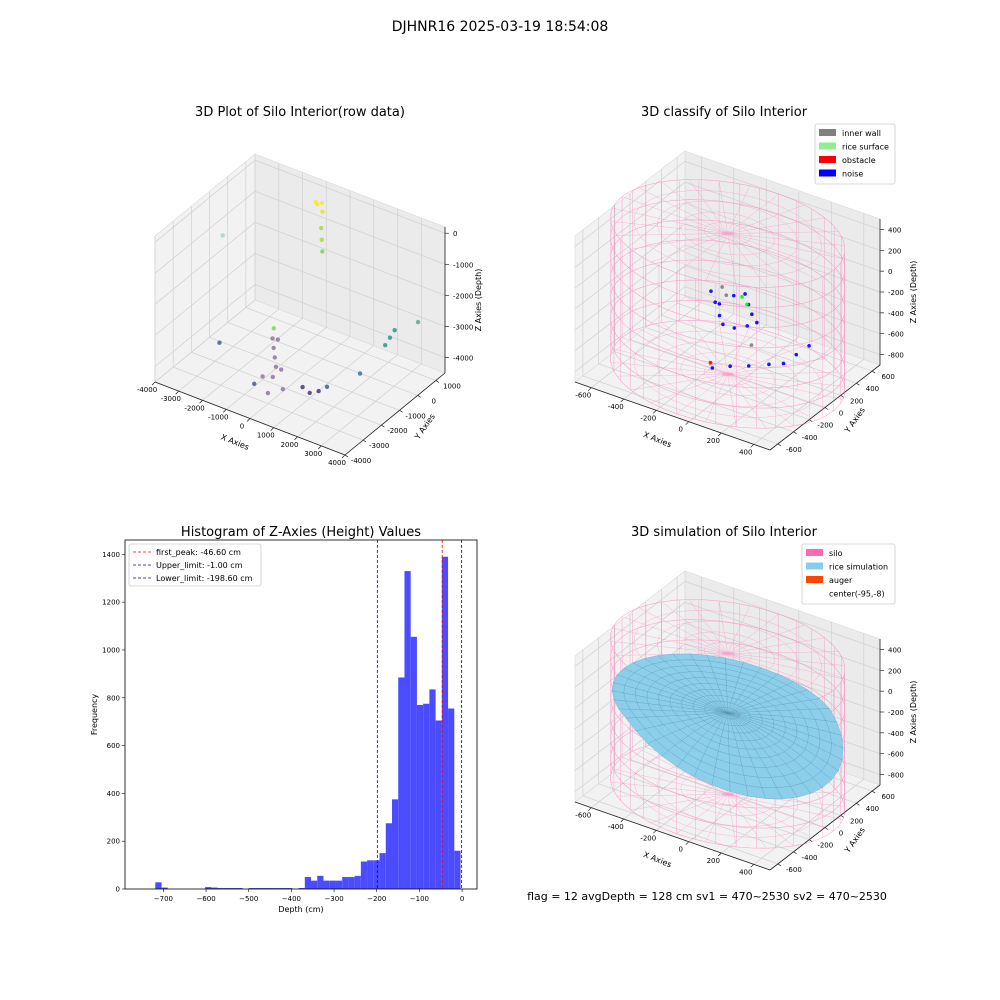 The image size is (1000, 1000). What do you see at coordinates (836, 553) in the screenshot?
I see `legend-label: silo` at bounding box center [836, 553].